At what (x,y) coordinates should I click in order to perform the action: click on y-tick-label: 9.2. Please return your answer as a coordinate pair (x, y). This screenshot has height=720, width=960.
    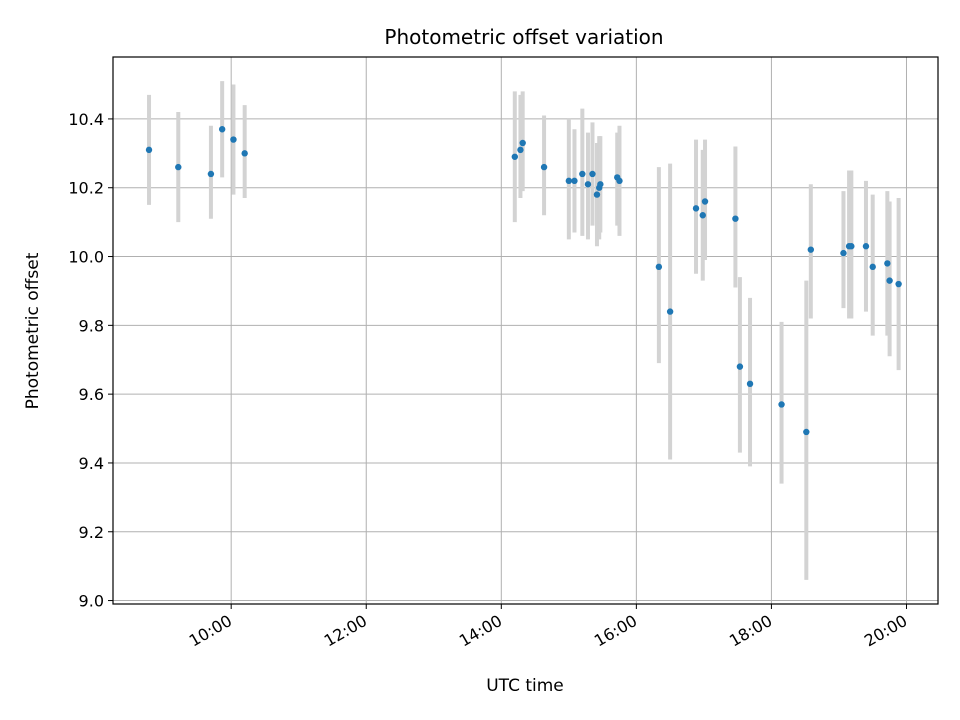
    Looking at the image, I should click on (91, 532).